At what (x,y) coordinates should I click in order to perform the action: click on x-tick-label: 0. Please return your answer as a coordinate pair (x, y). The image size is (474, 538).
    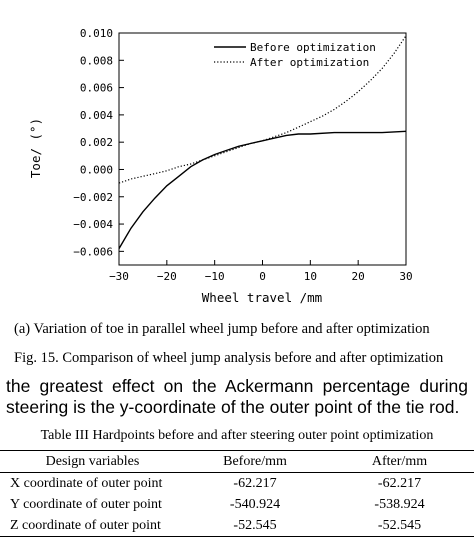
    Looking at the image, I should click on (262, 276).